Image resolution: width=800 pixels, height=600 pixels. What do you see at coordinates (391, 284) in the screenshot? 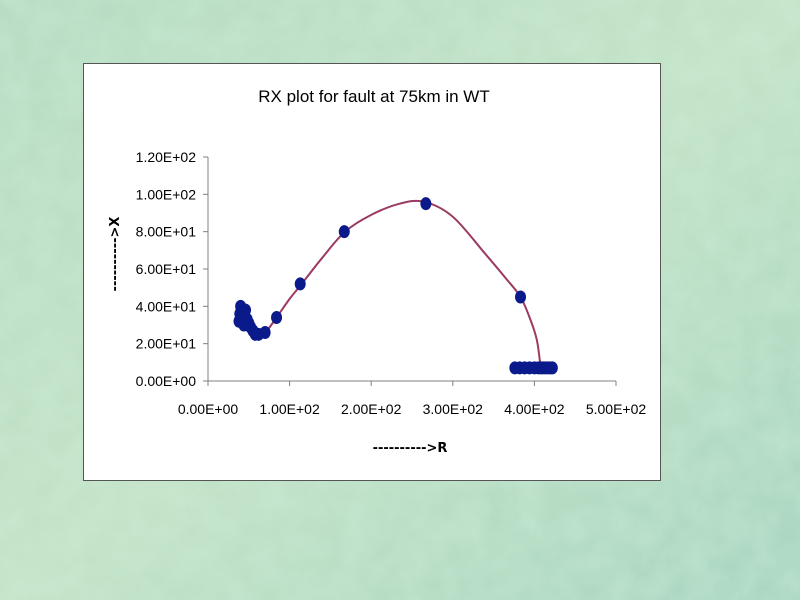
I see `rx-curve-line` at bounding box center [391, 284].